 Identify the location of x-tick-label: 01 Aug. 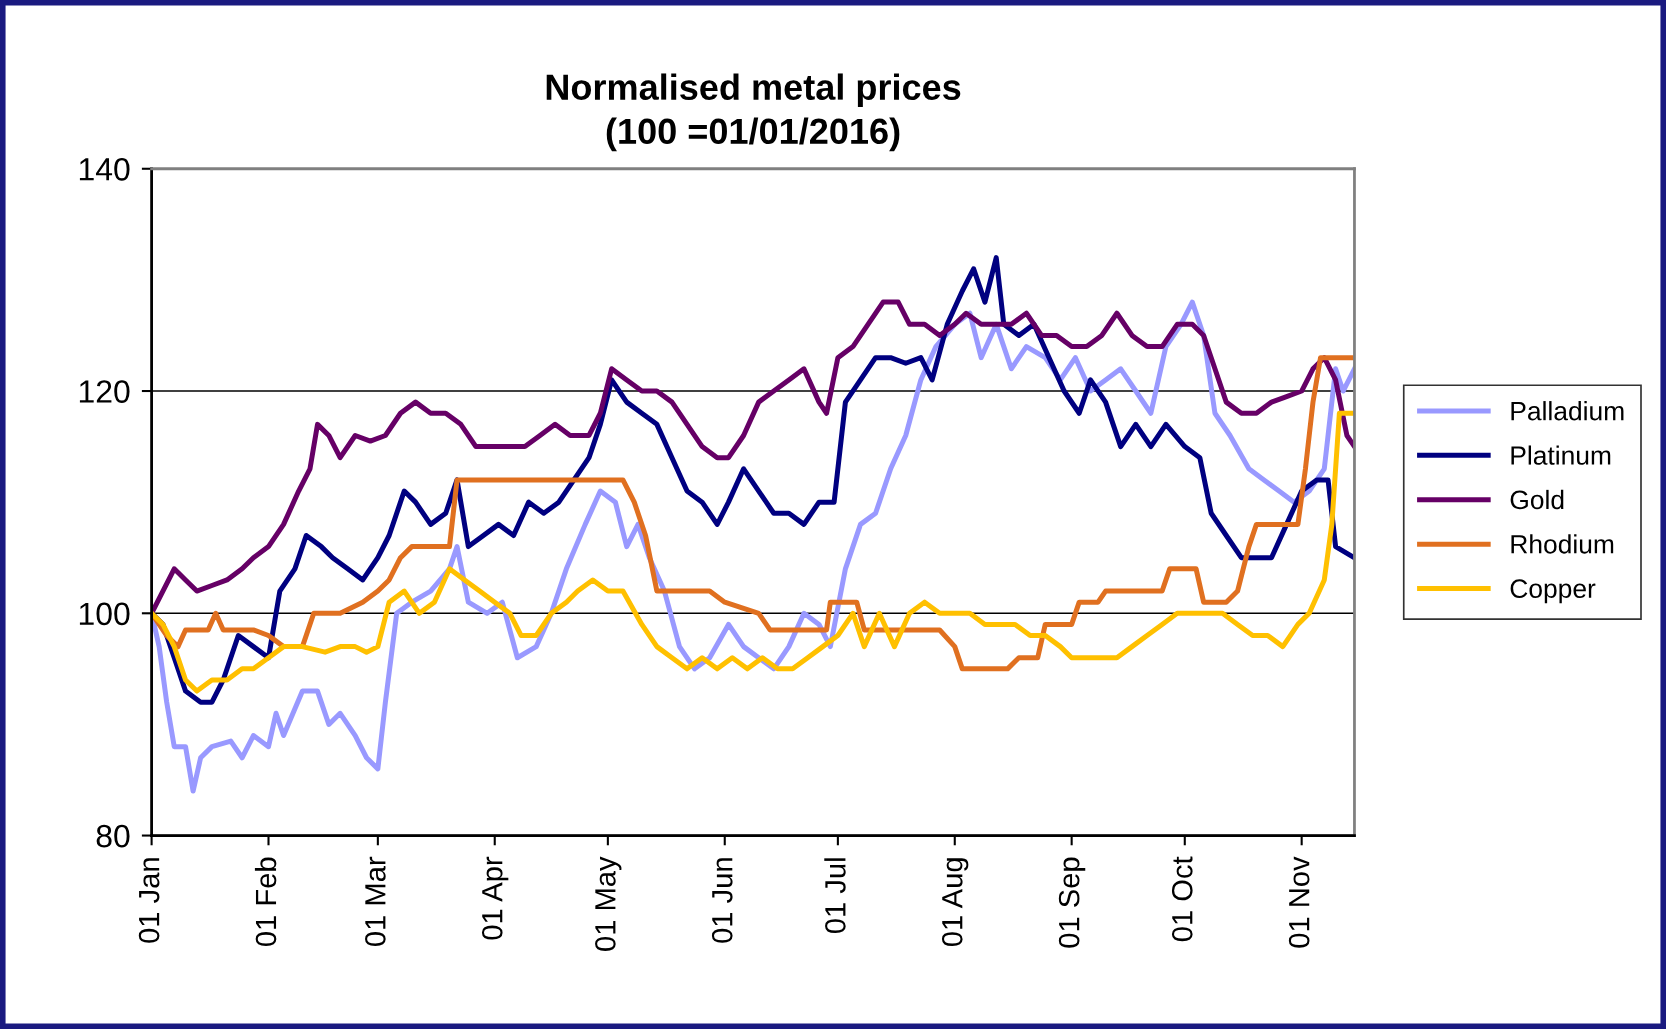
(955, 902).